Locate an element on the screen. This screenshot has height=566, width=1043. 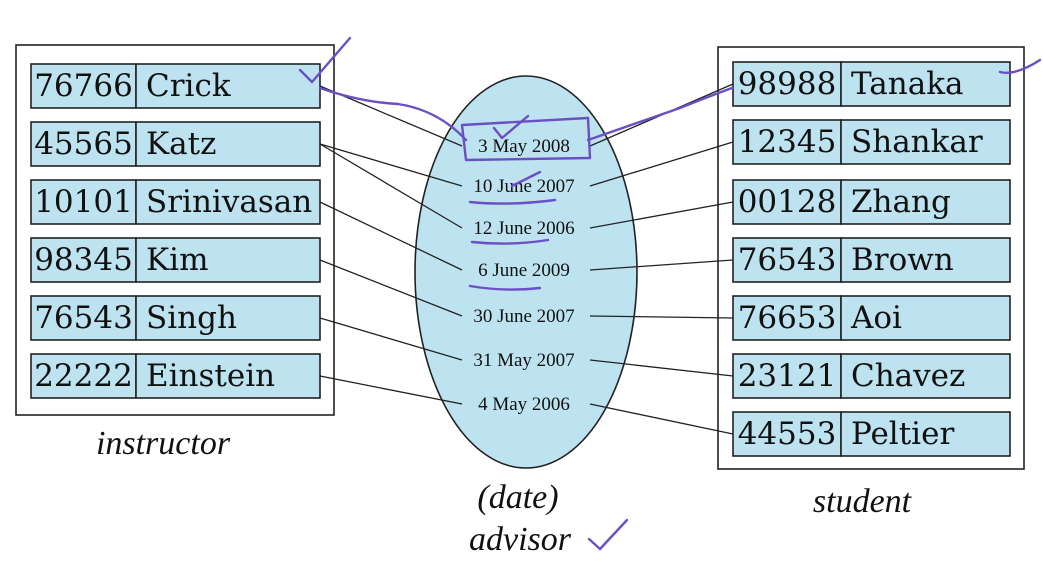
advisor-ellipse is located at coordinates (526, 272).